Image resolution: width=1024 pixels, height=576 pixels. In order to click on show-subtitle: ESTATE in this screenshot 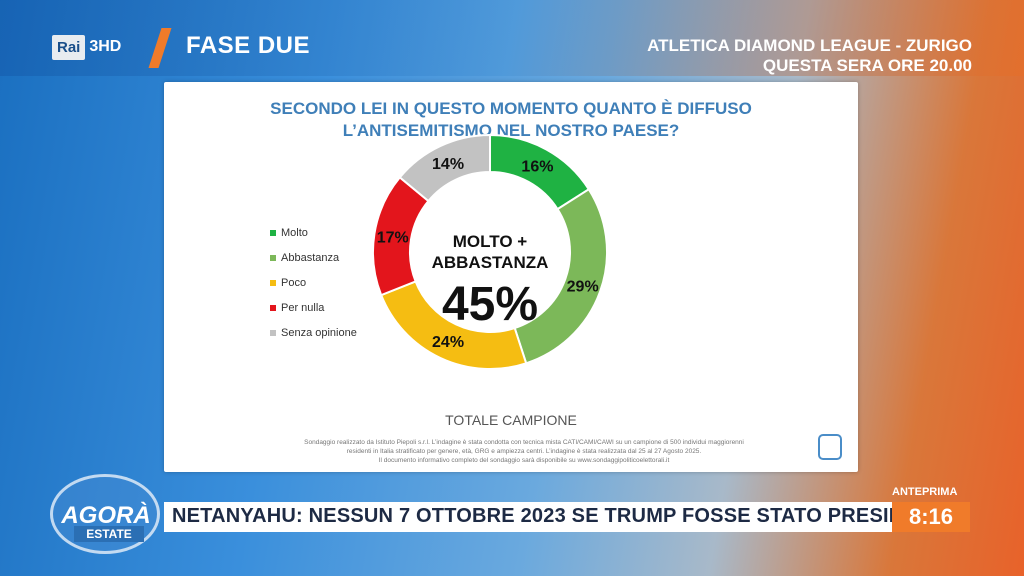, I will do `click(109, 534)`.